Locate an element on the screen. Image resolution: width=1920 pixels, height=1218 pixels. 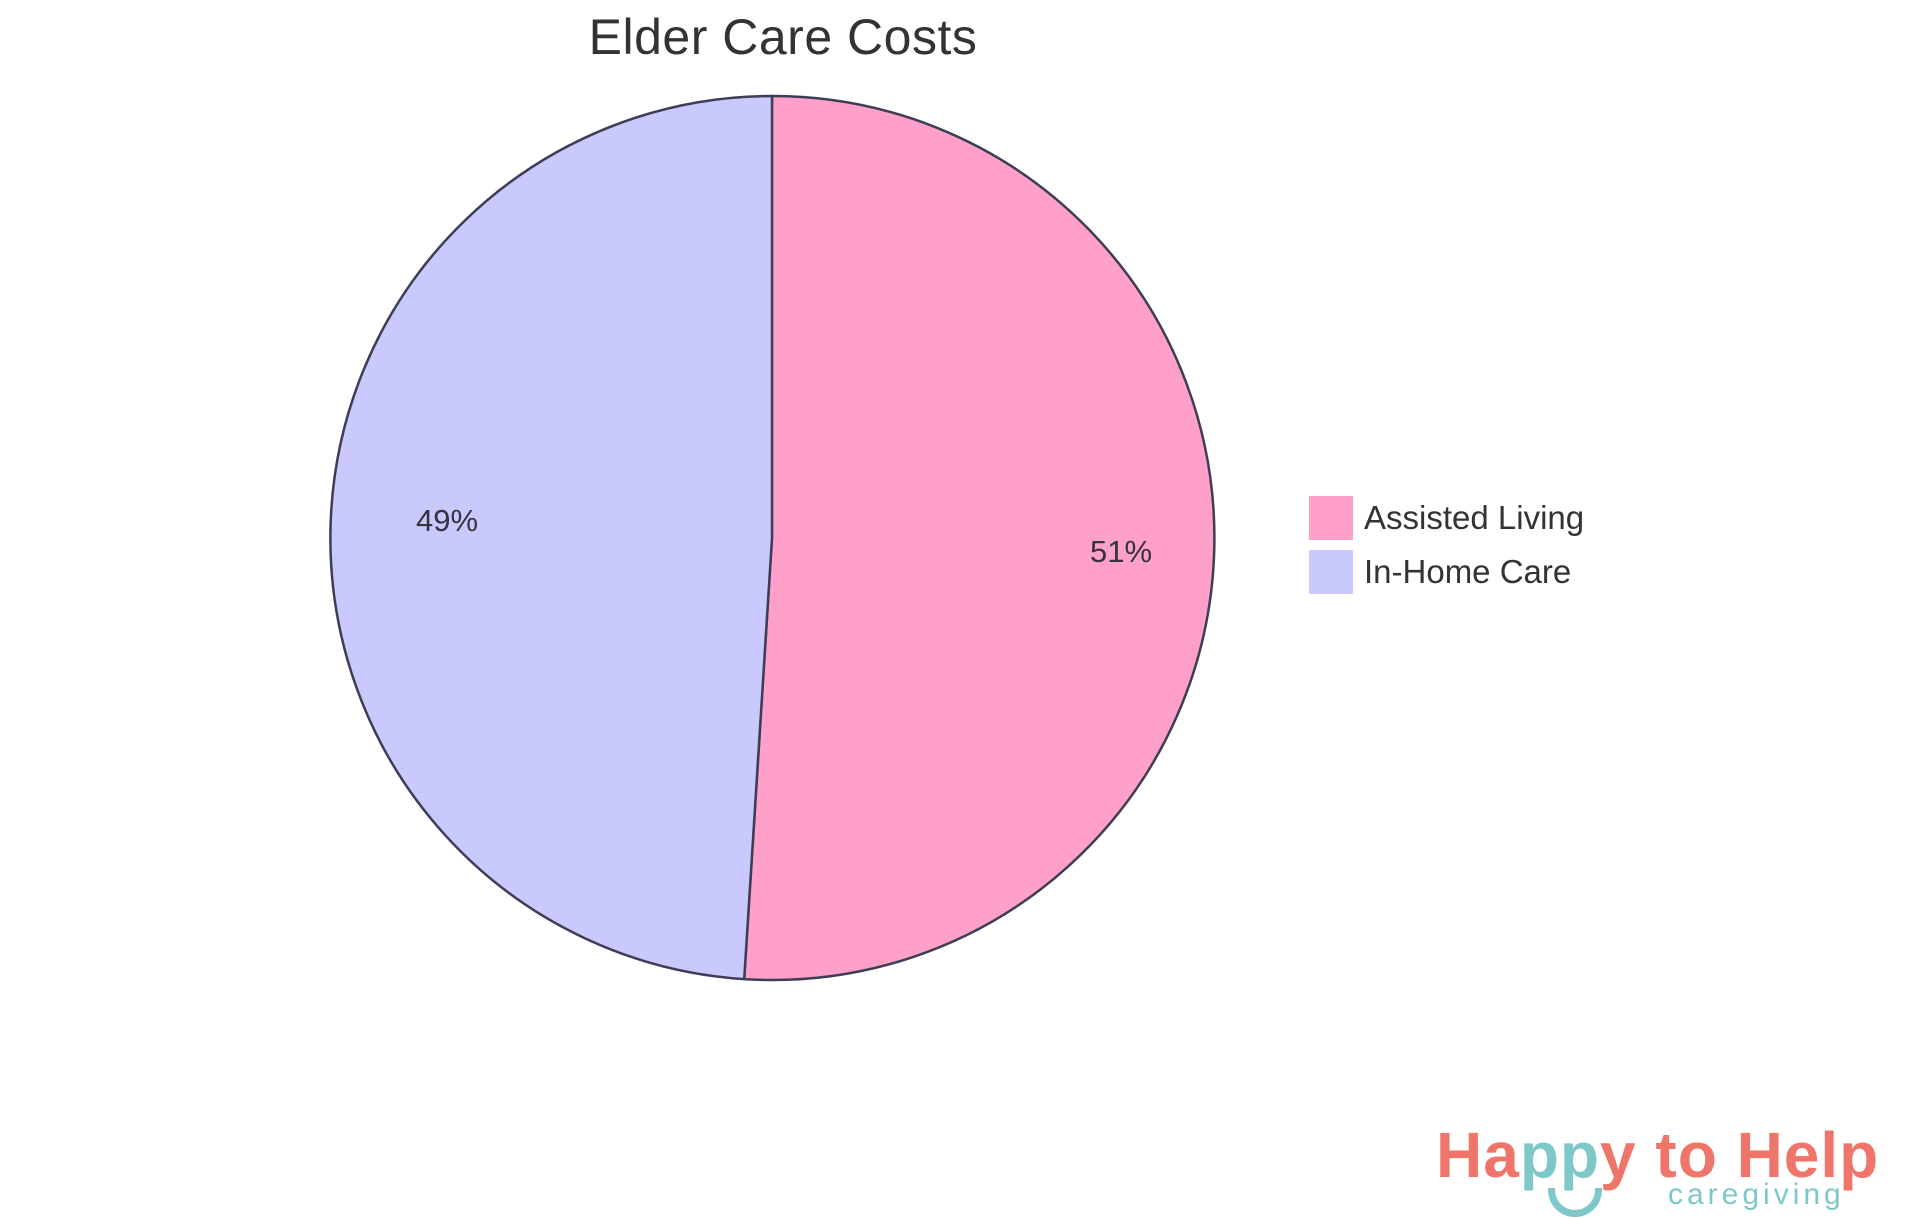
legend-item-assisted-living: Assisted Living is located at coordinates (1446, 518).